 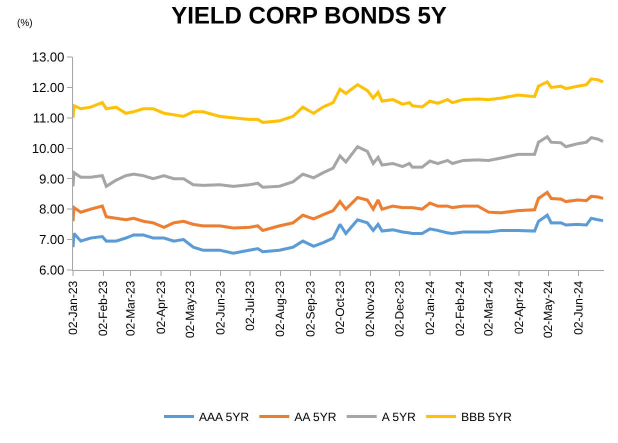 I want to click on y-tick-label: 6.00, so click(x=51, y=270).